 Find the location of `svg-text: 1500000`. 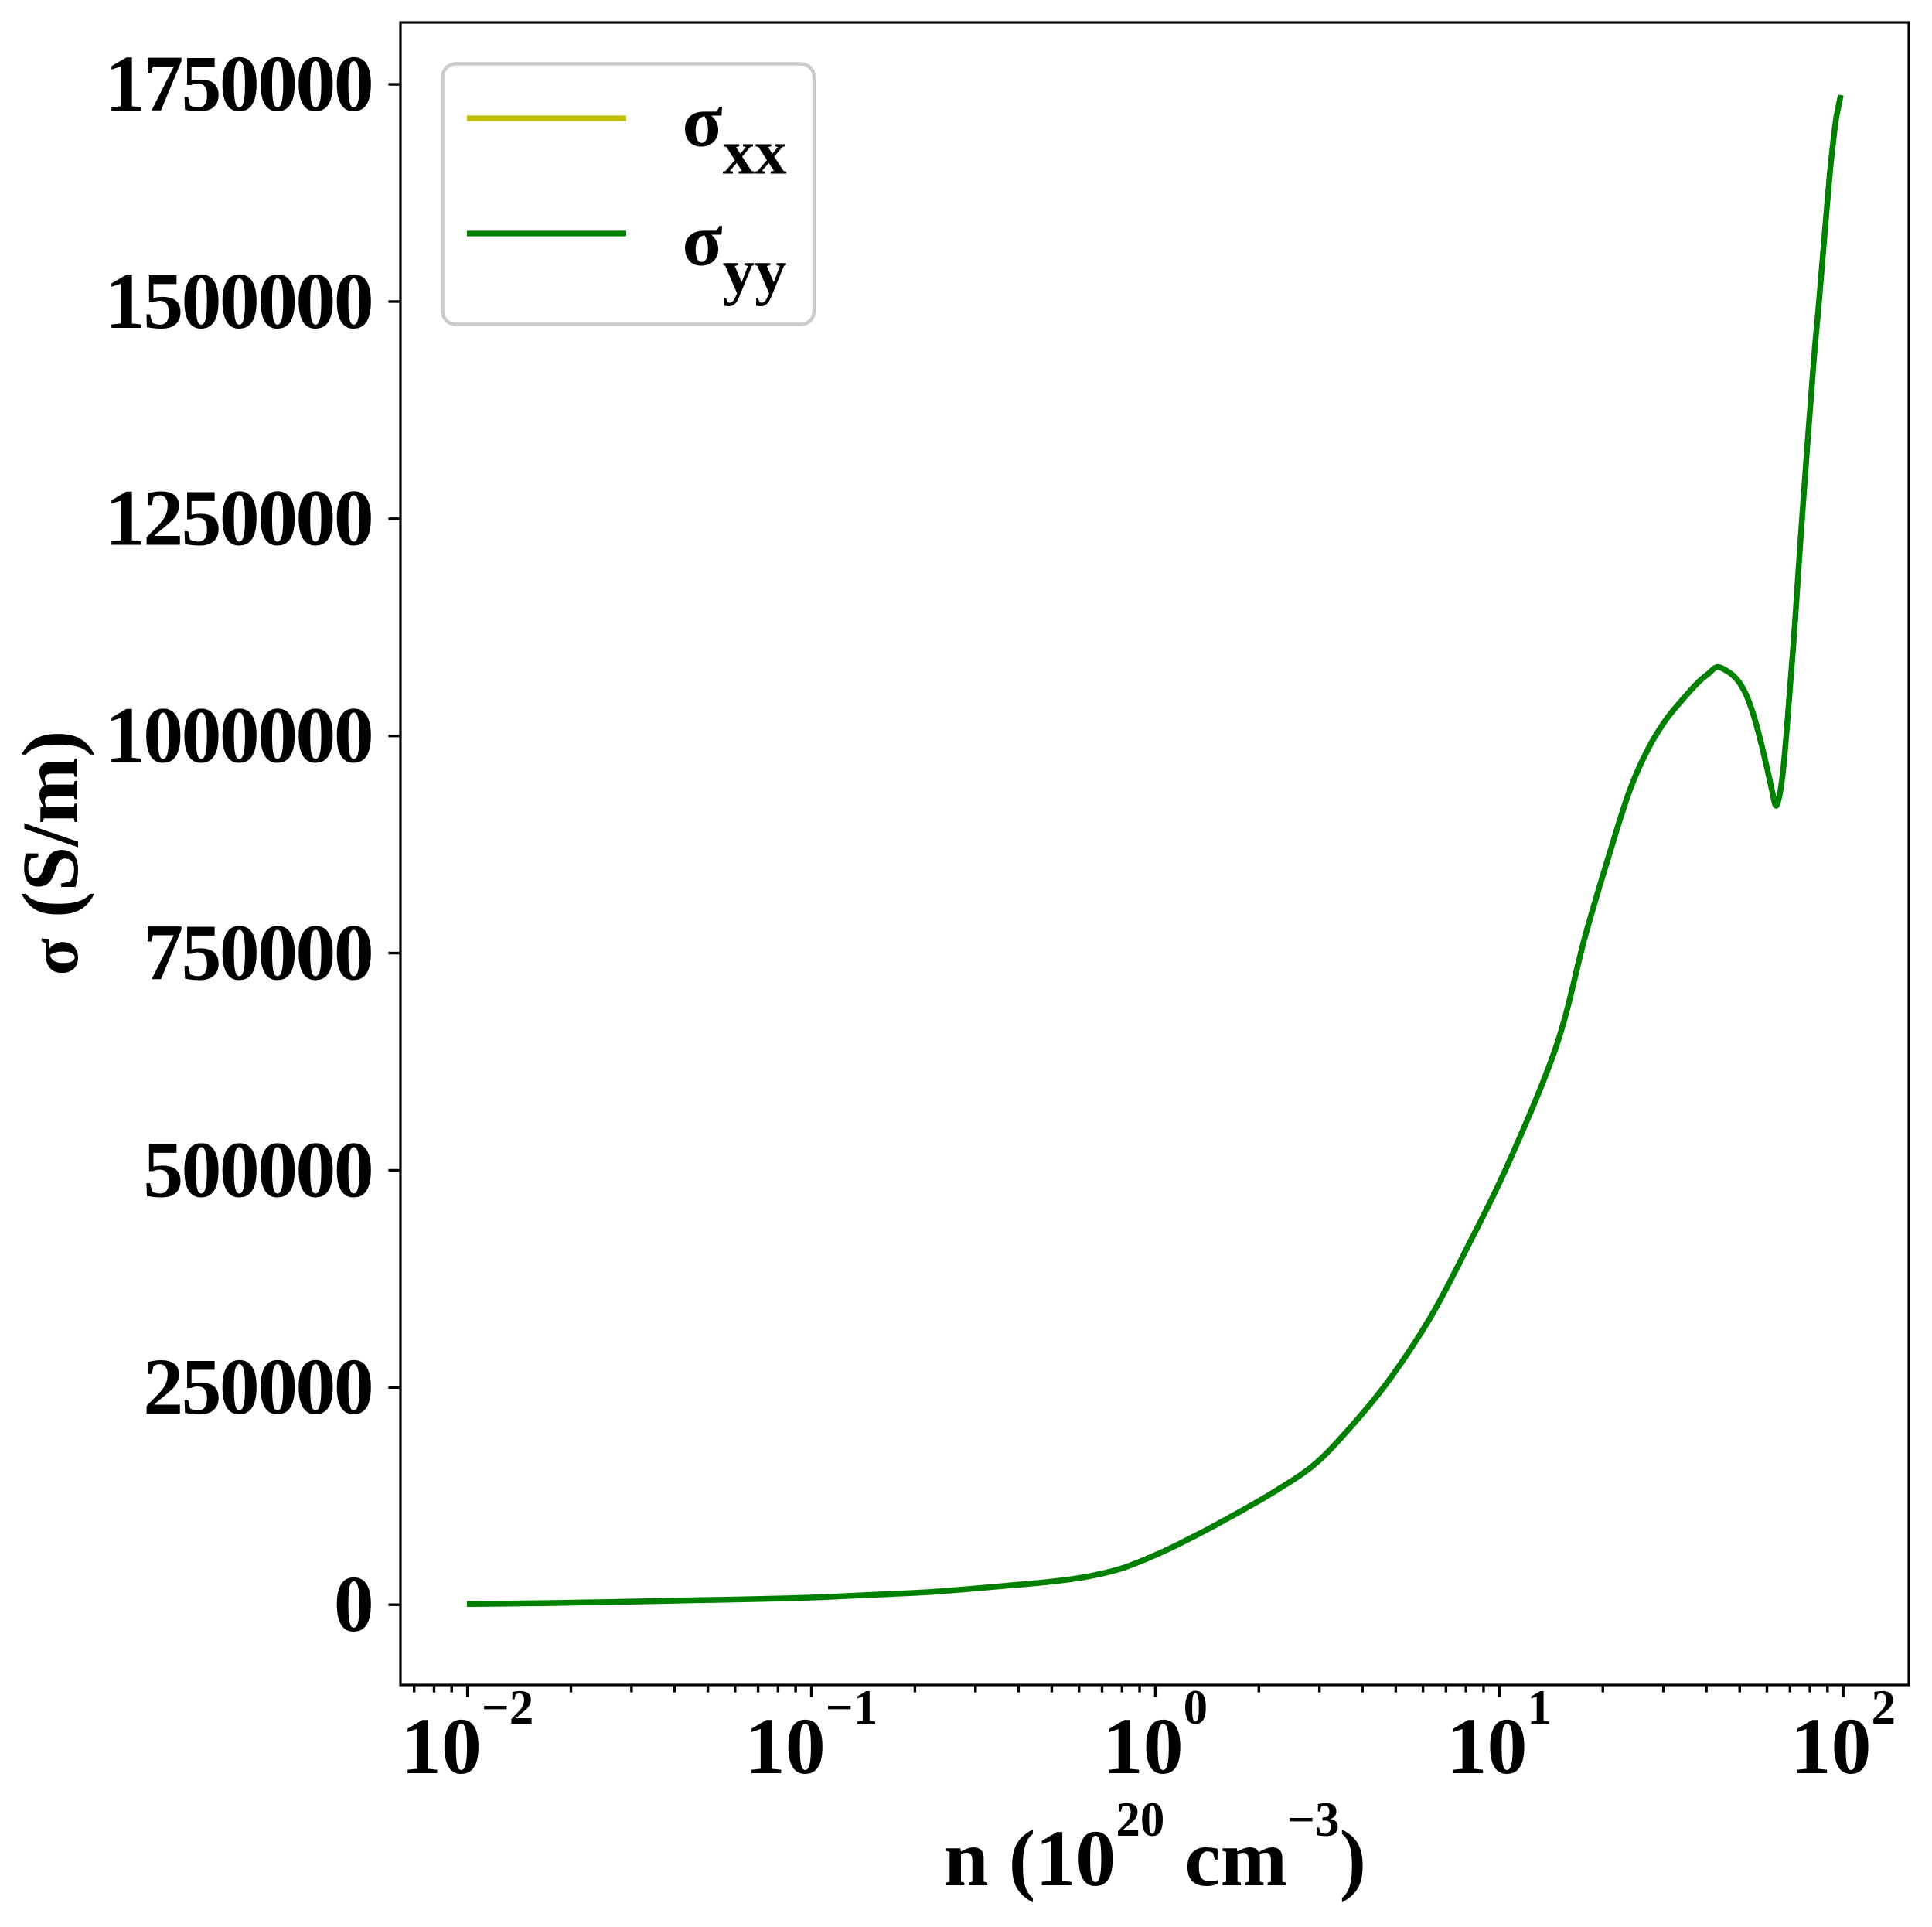

svg-text: 1500000 is located at coordinates (239, 301).